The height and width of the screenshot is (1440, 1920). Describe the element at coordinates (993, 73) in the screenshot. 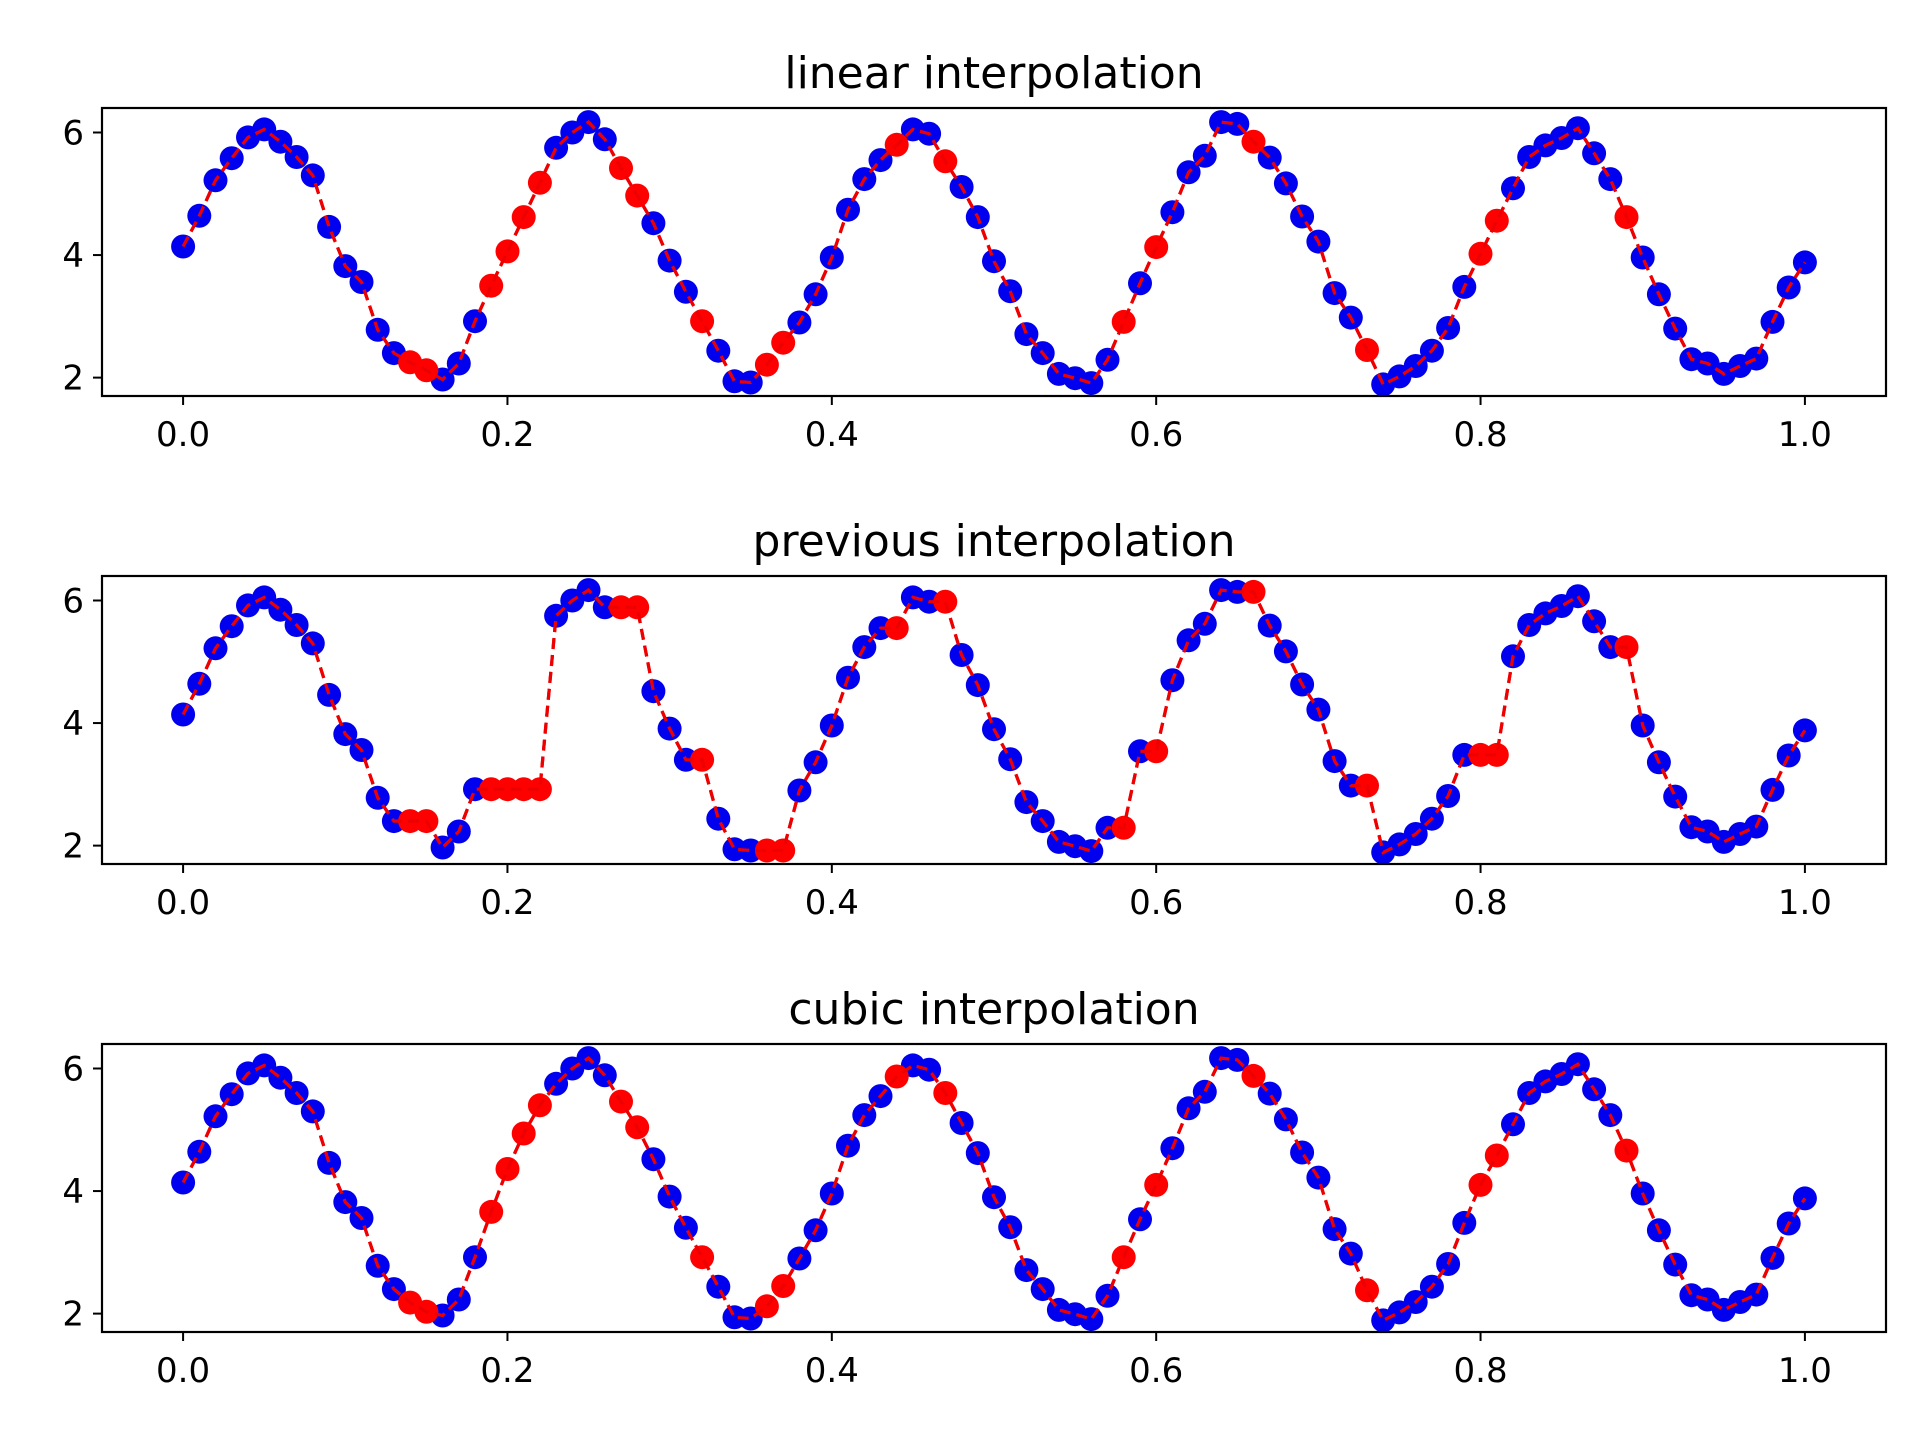

I see `panel-title-linear: linear interpolation` at that location.